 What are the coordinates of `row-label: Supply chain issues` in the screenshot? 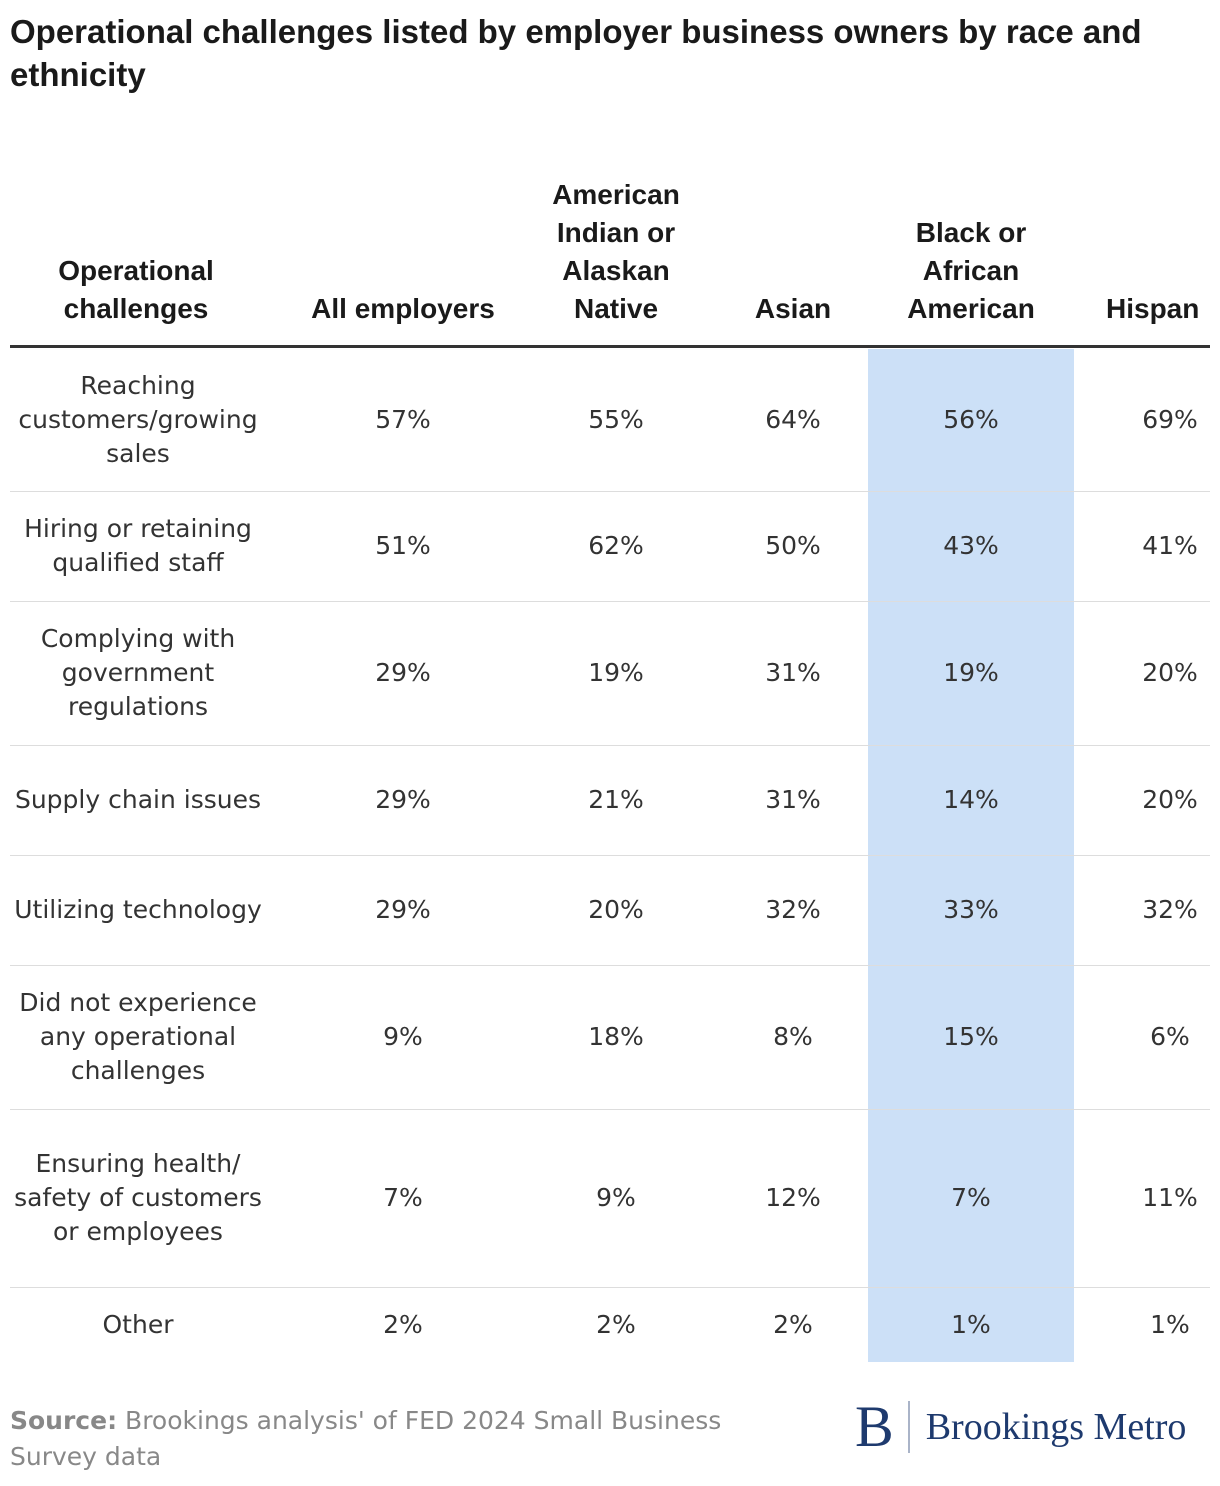 It's located at (138, 799).